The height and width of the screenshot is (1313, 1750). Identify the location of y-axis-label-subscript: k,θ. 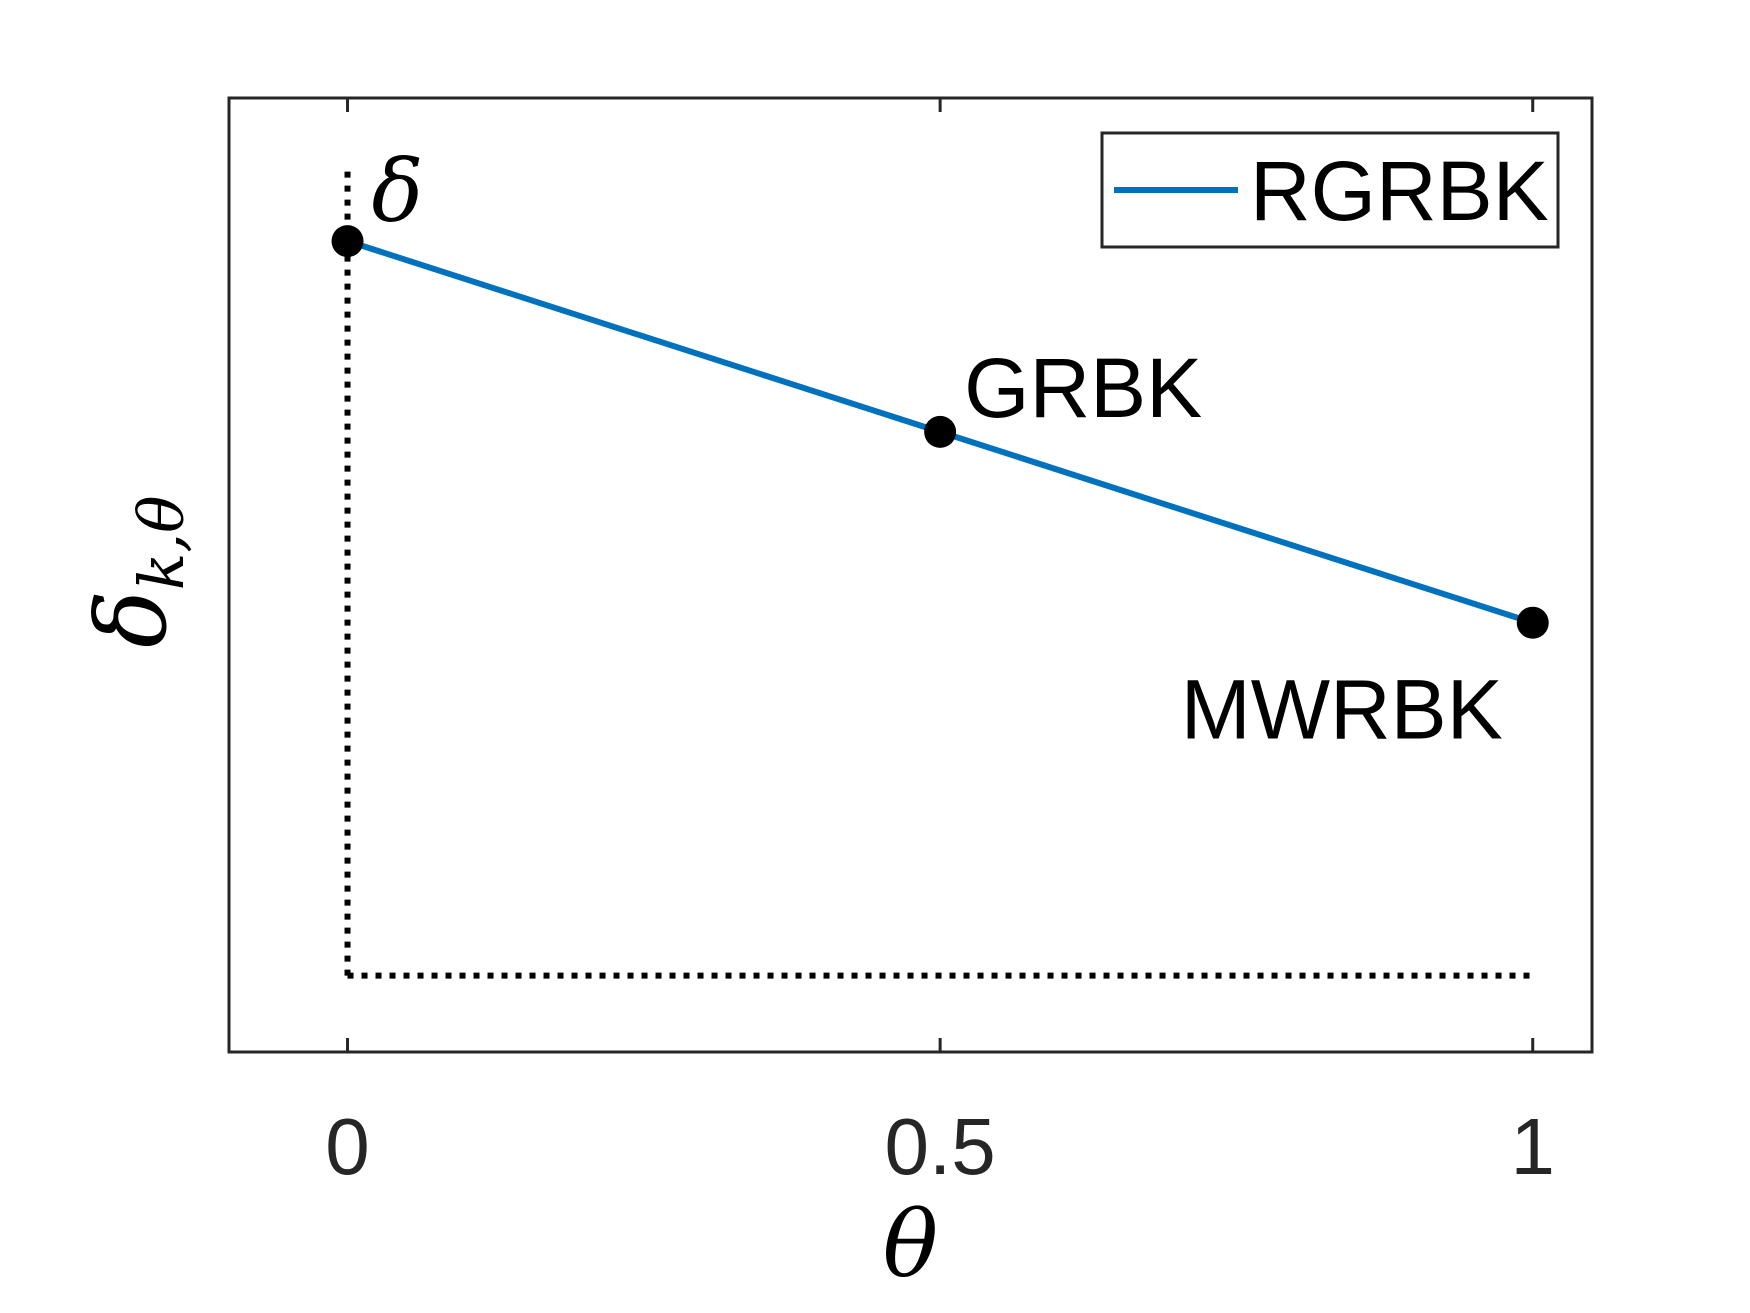
(161, 543).